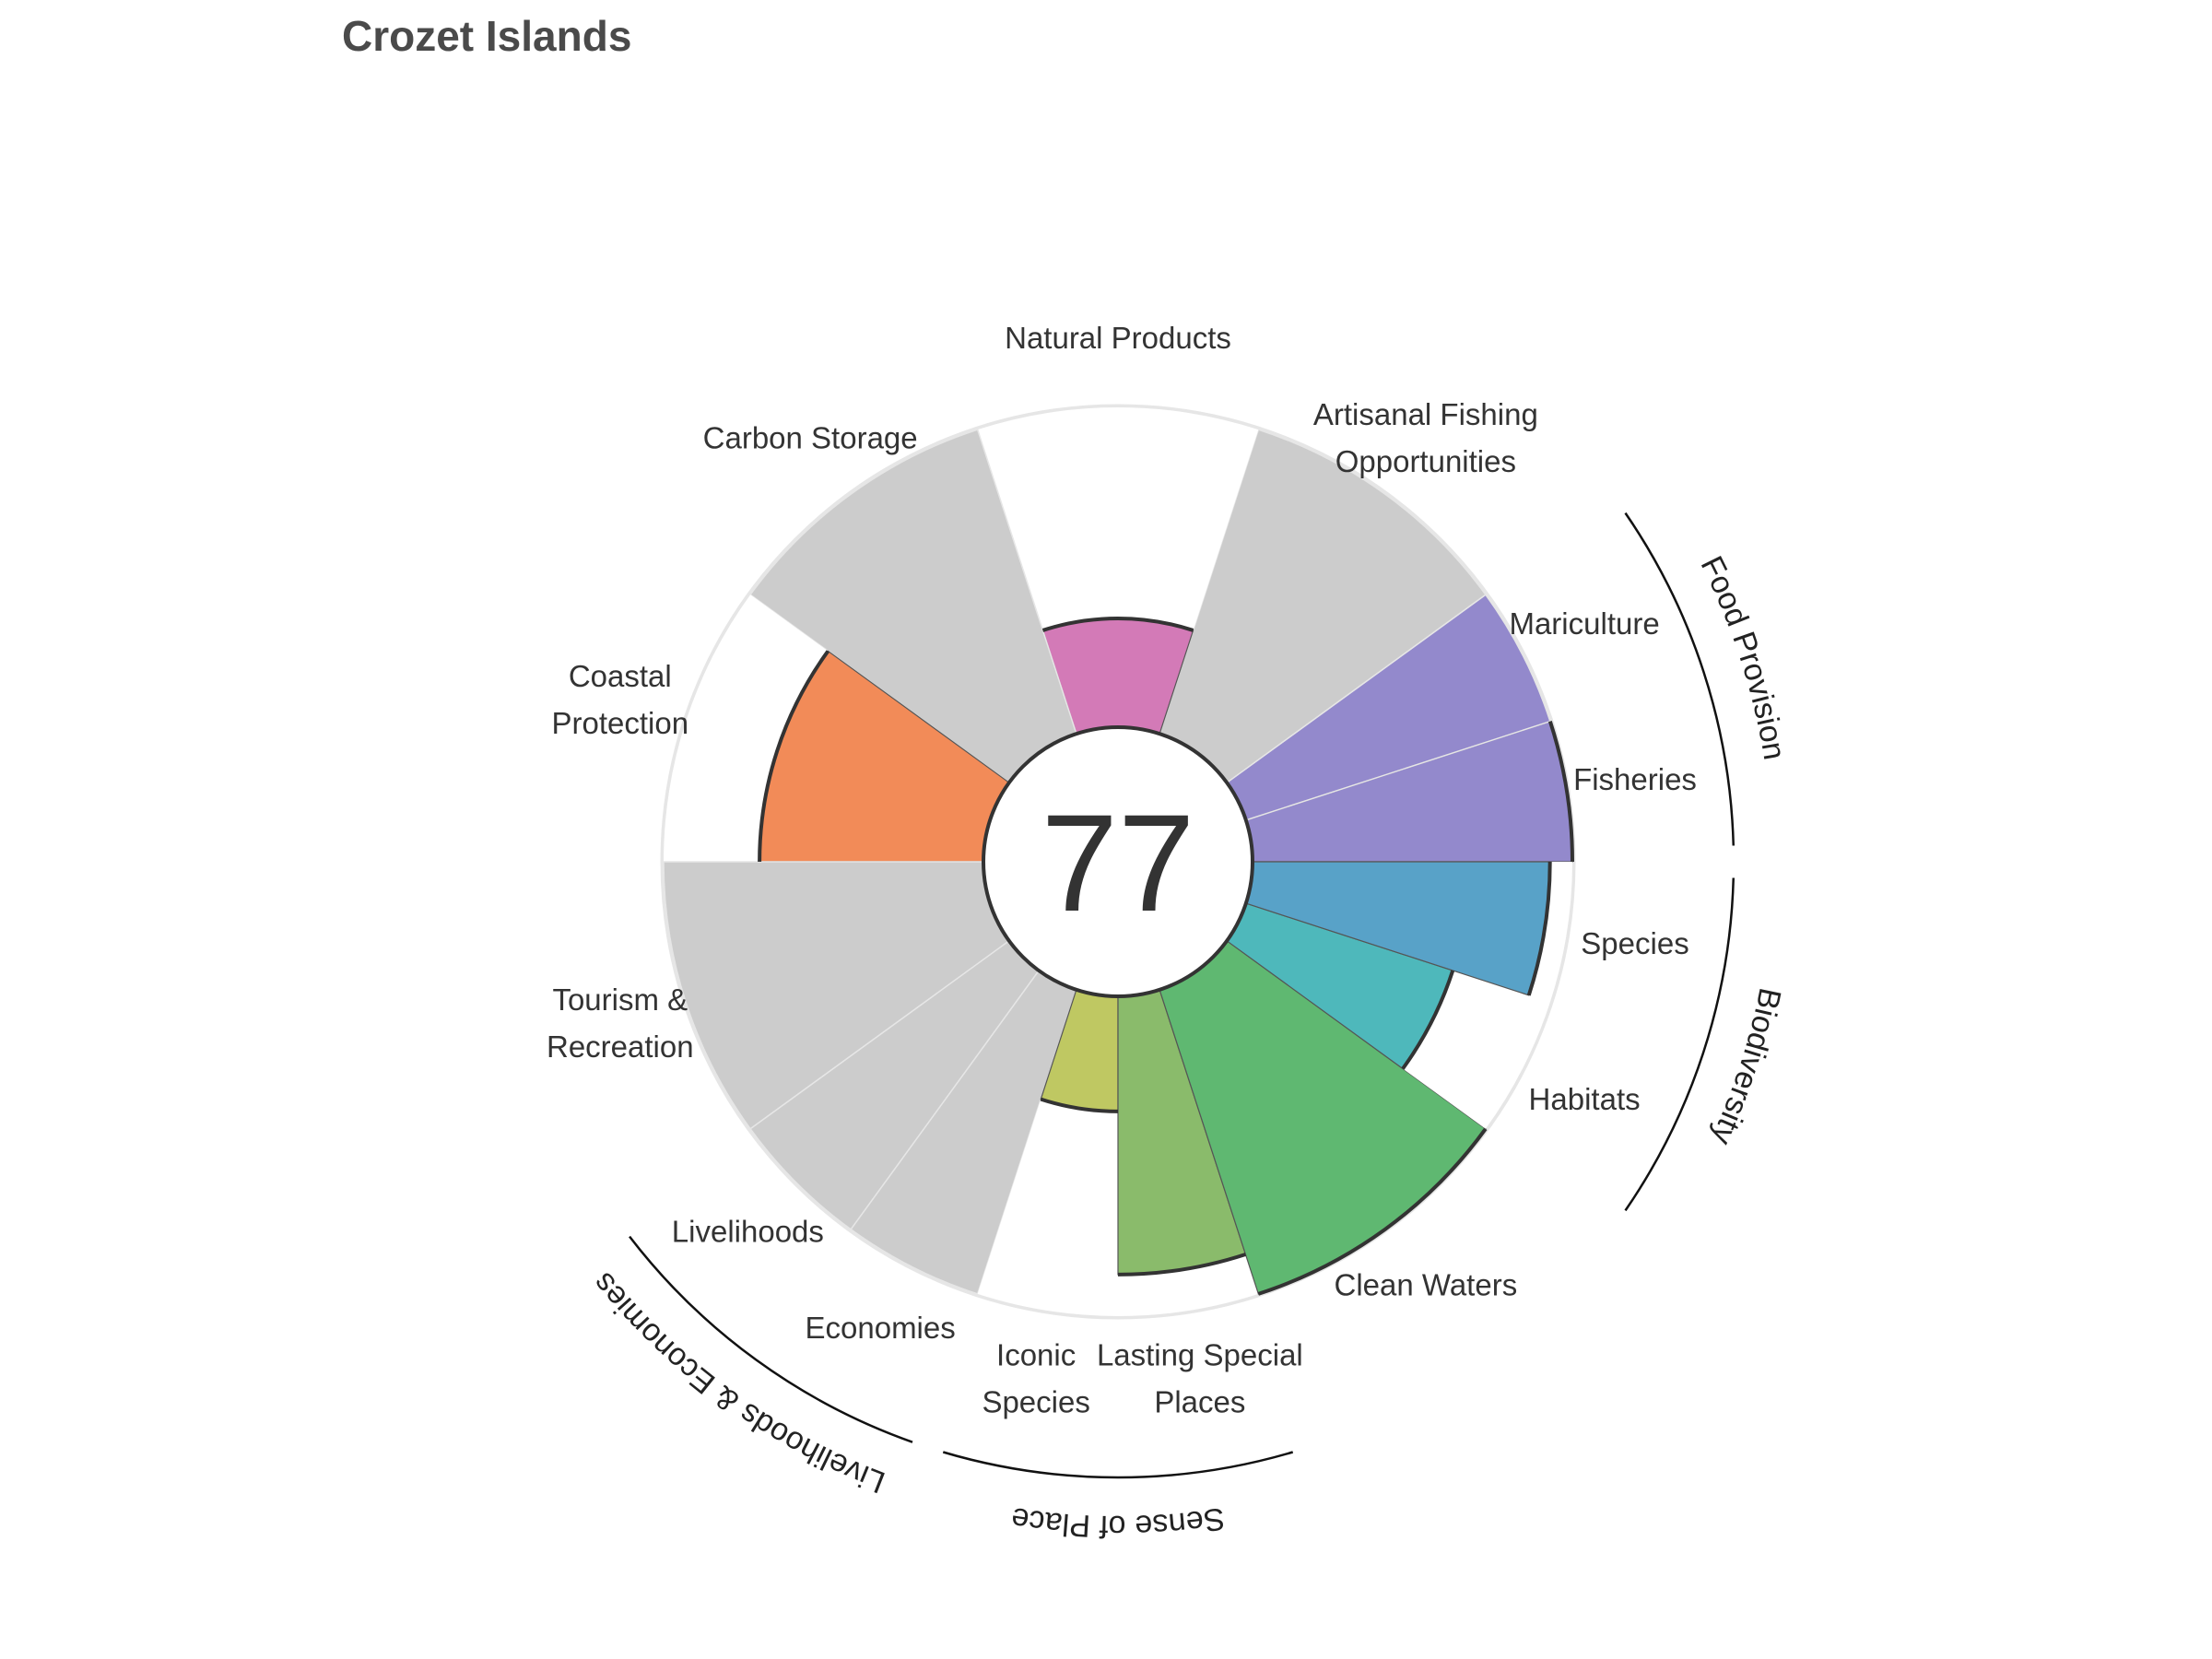 Image resolution: width=2212 pixels, height=1659 pixels. I want to click on label-tourism-and-recreation: Tourism & Recreation, so click(620, 1023).